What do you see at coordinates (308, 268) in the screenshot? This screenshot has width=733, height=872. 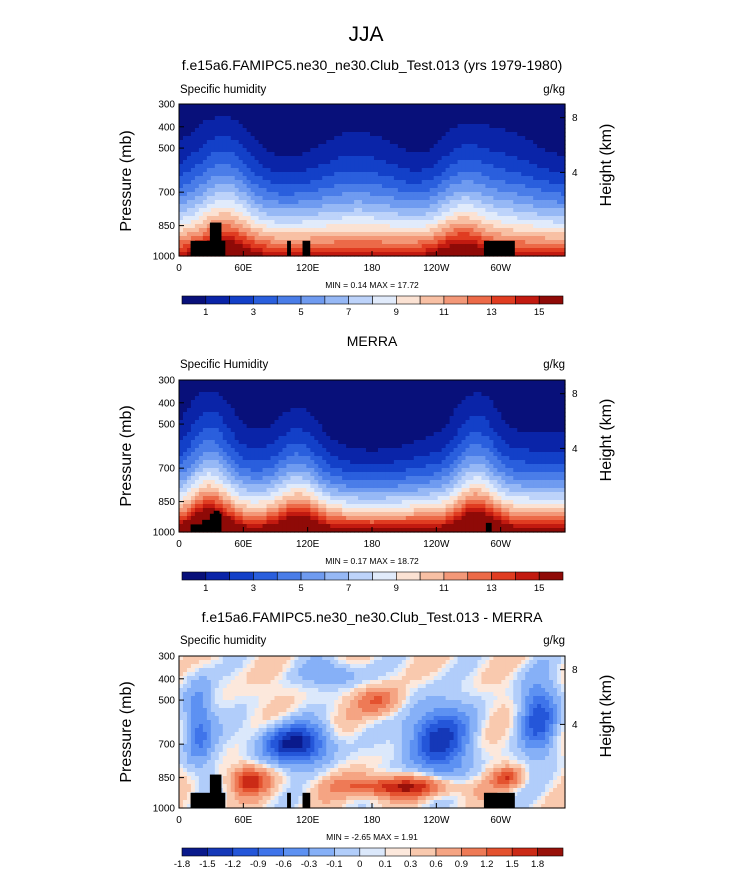 I see `x-tick-label: 120E` at bounding box center [308, 268].